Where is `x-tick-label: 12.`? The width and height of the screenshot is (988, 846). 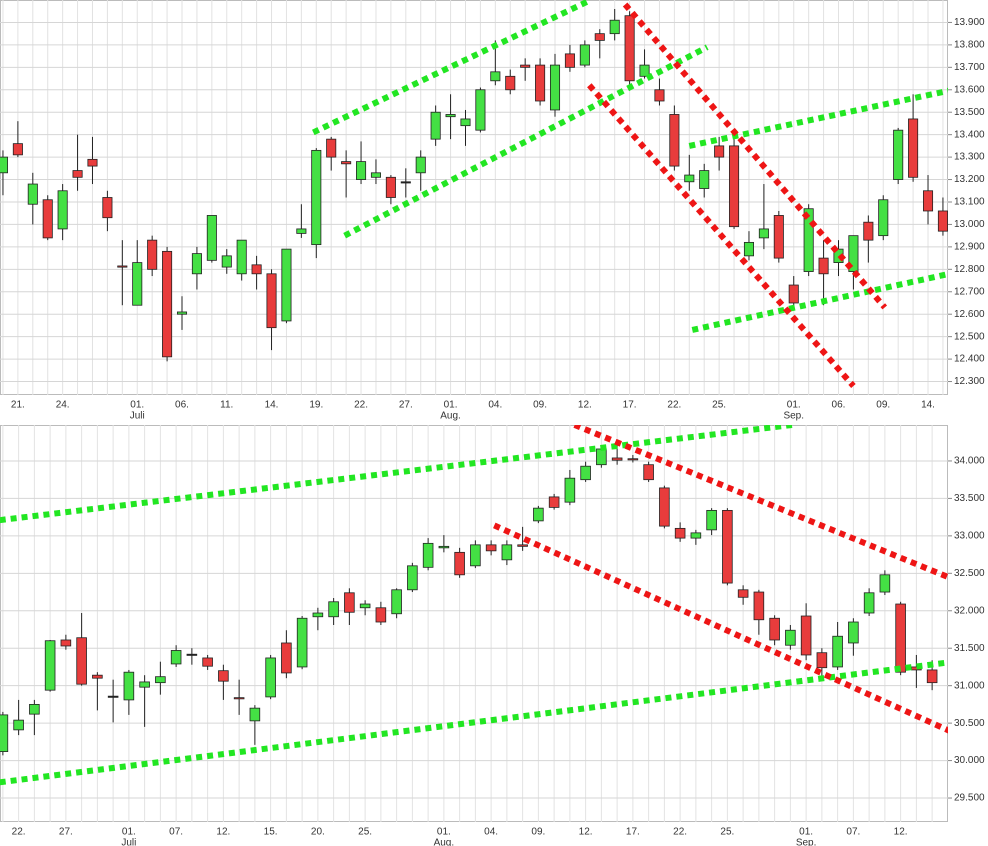 x-tick-label: 12. is located at coordinates (586, 832).